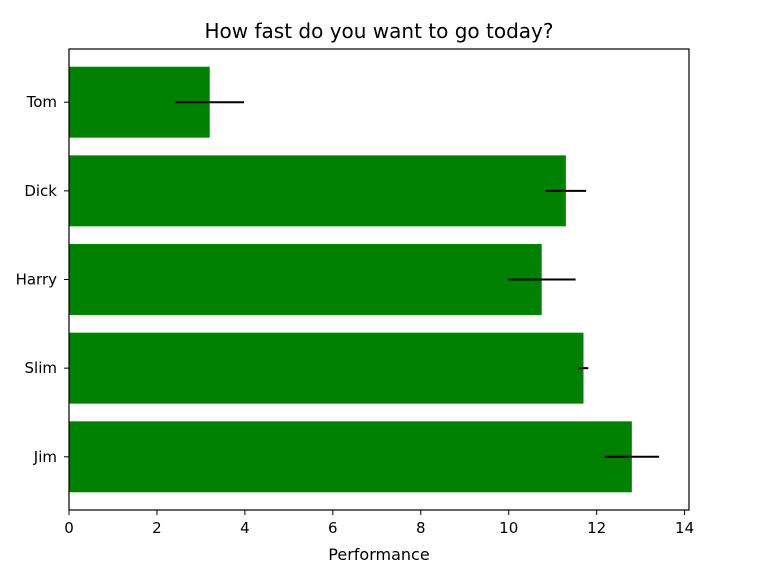  Describe the element at coordinates (326, 368) in the screenshot. I see `bar-slim` at that location.